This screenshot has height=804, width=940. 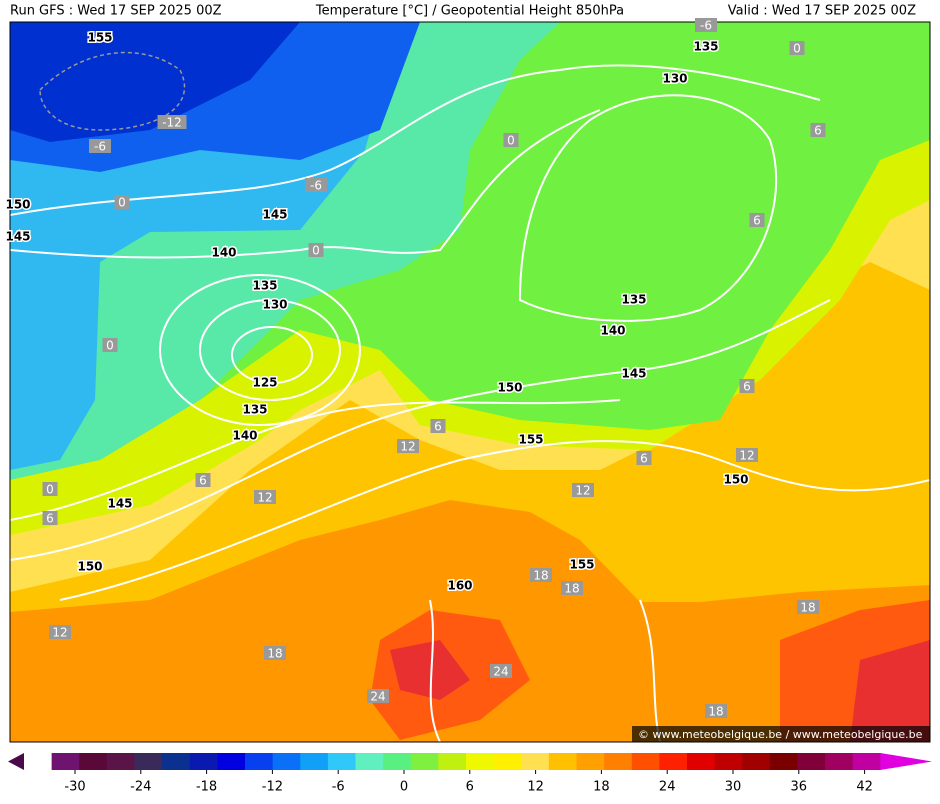 I want to click on temperature-label: -12, so click(x=172, y=123).